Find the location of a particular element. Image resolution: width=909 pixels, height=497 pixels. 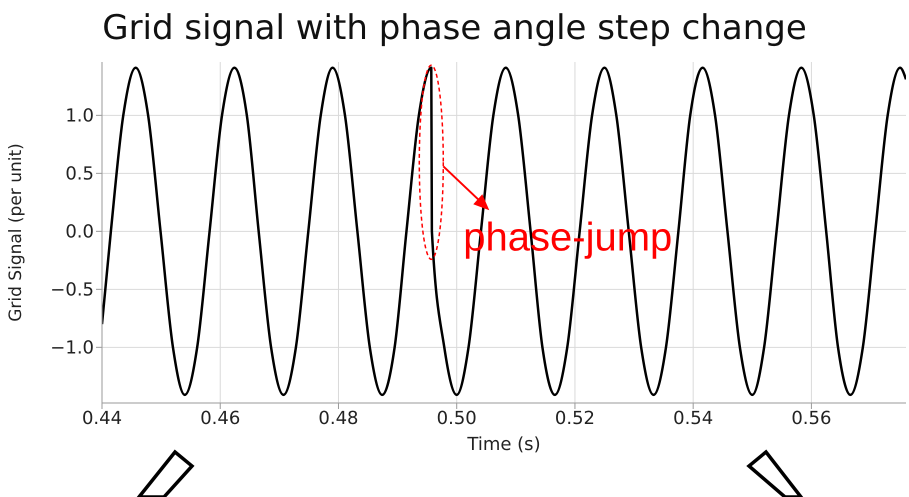

y-tick-label: 0.5 is located at coordinates (79, 174).